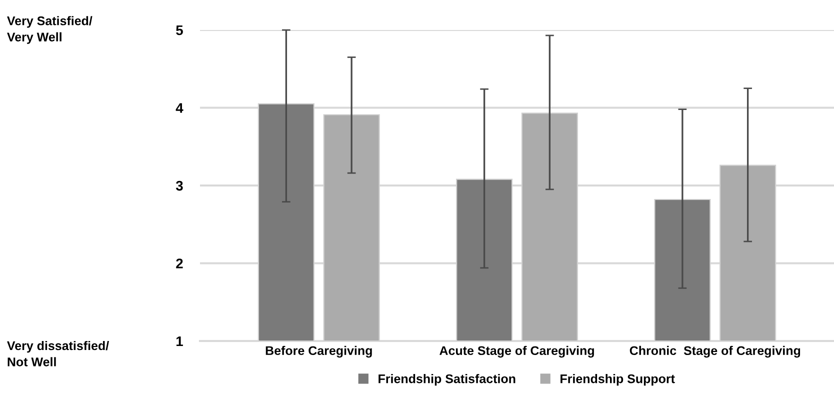 The height and width of the screenshot is (409, 834). I want to click on y-tick-label: 5, so click(179, 30).